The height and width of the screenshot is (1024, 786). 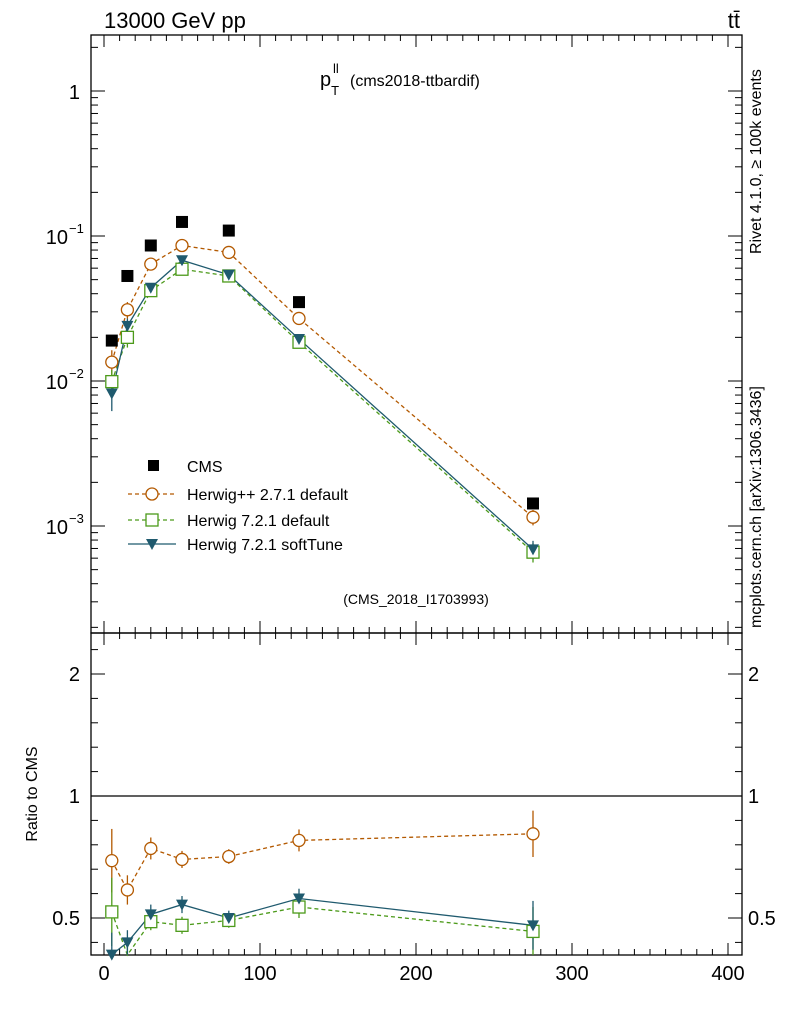 What do you see at coordinates (325, 80) in the screenshot?
I see `title-p: p` at bounding box center [325, 80].